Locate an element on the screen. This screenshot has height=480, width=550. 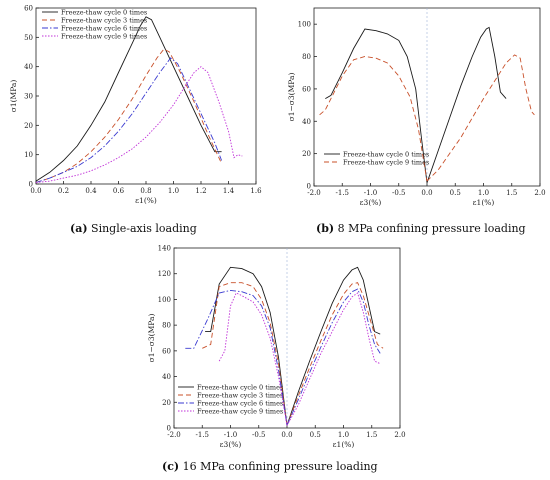
x-tick-label-c: 2.0 is located at coordinates (399, 435).